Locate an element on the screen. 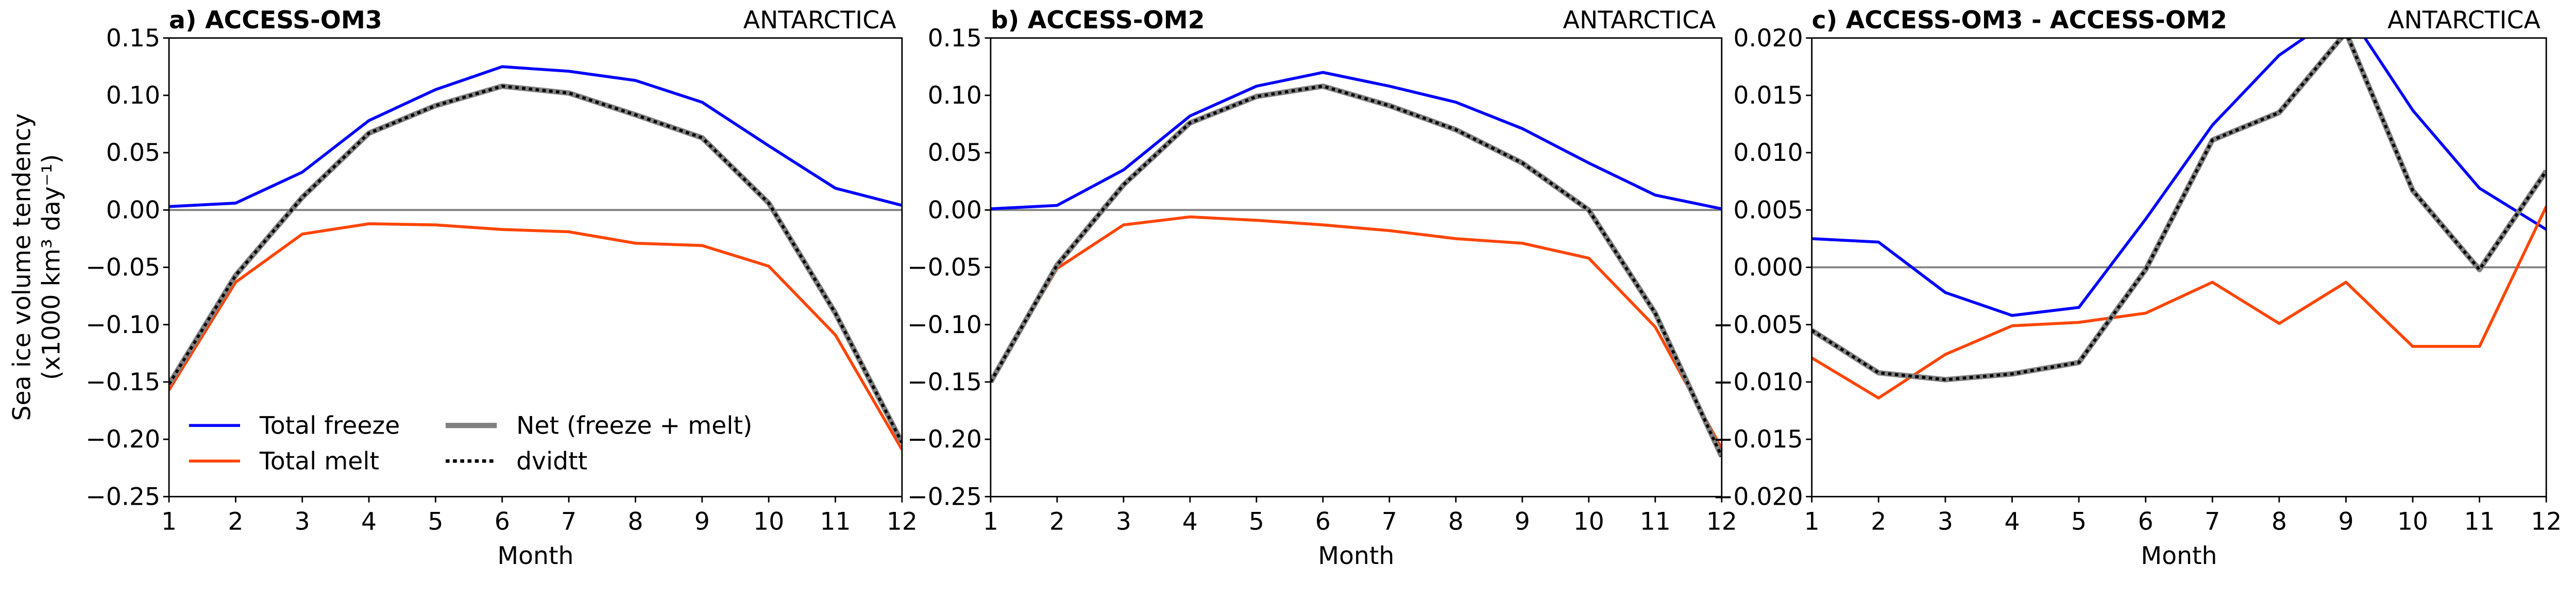 This screenshot has width=2576, height=614. y-tick-label: 0.010 is located at coordinates (1768, 153).